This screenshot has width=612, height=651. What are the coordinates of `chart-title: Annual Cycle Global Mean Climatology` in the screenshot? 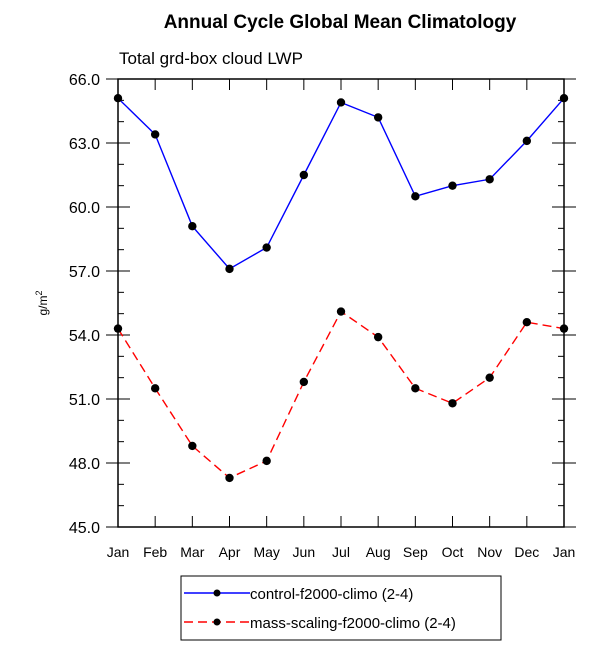 It's located at (340, 22).